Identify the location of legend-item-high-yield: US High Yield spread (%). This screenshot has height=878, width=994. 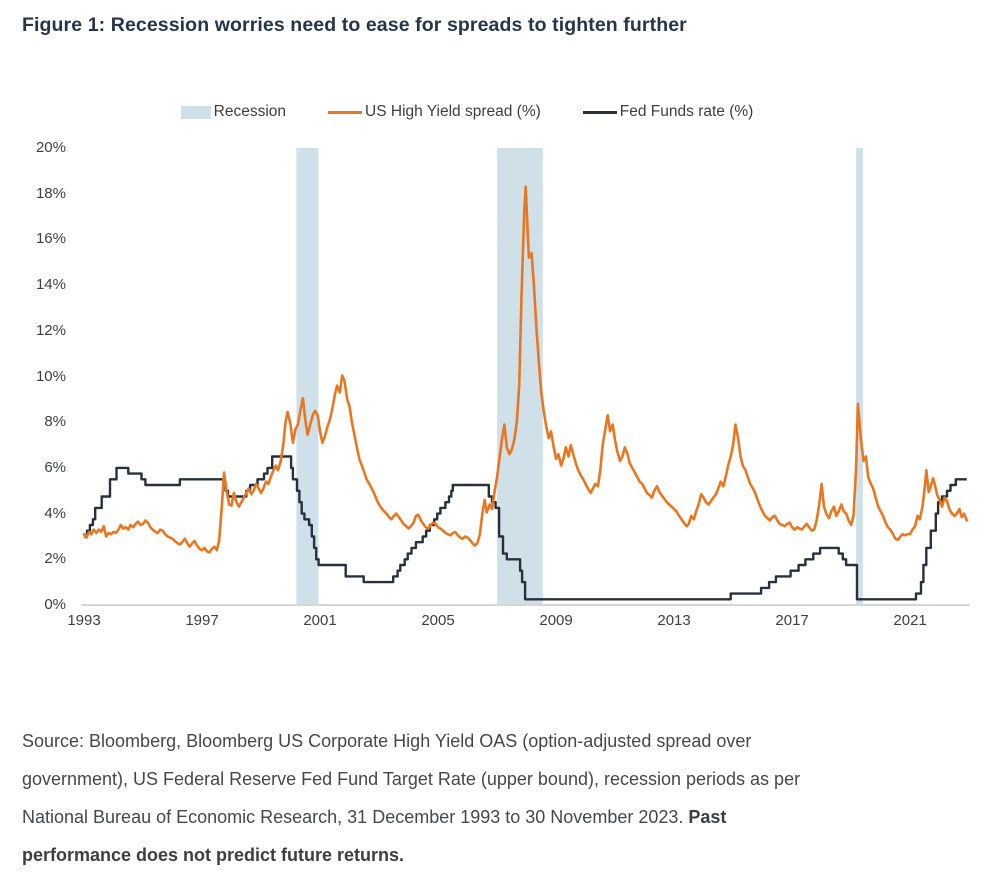
(434, 112).